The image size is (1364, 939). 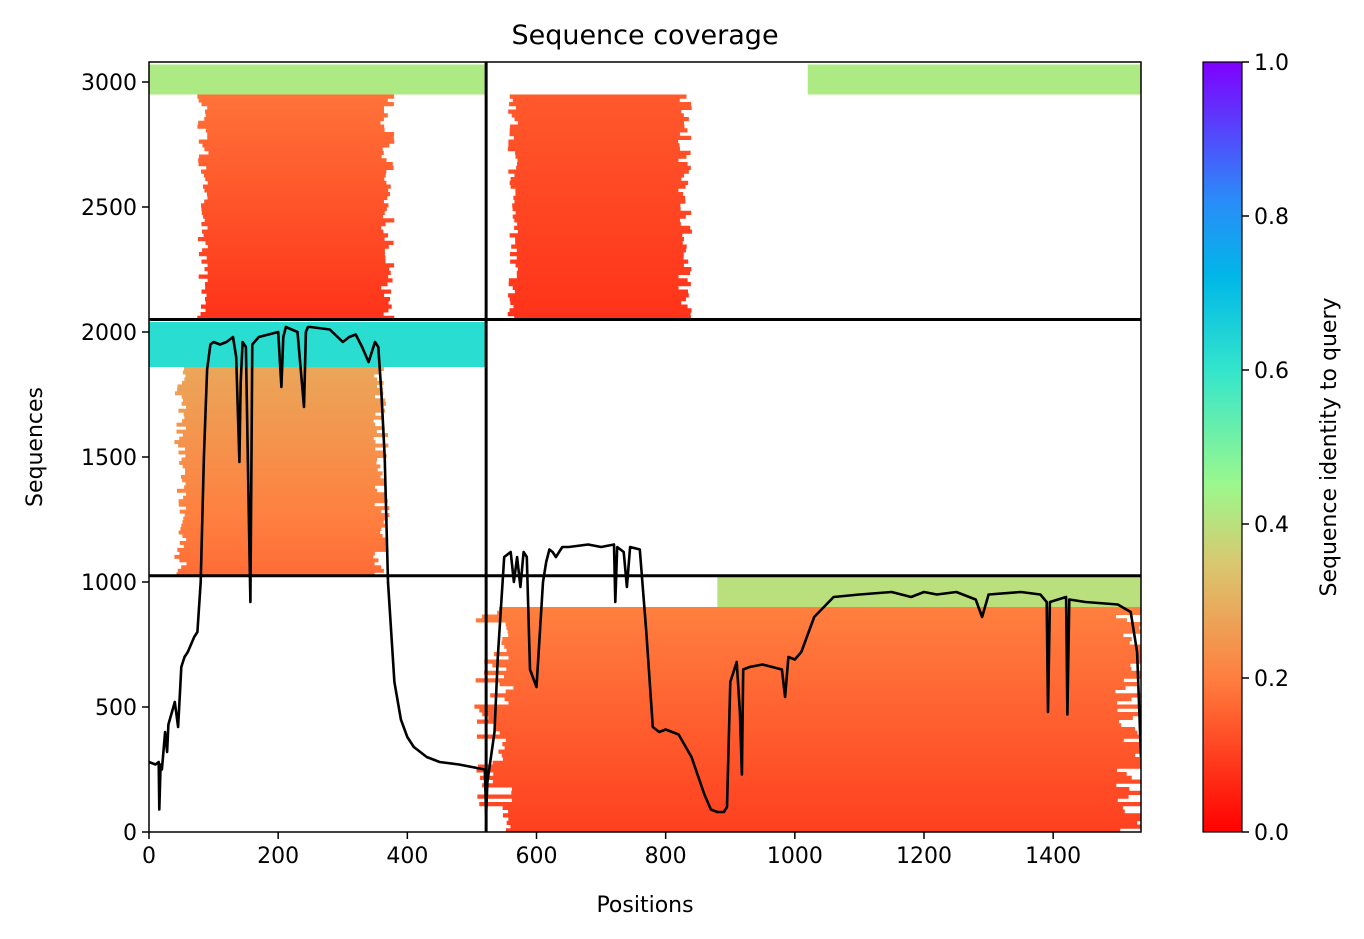 What do you see at coordinates (1053, 856) in the screenshot?
I see `x-tick-label: 1400` at bounding box center [1053, 856].